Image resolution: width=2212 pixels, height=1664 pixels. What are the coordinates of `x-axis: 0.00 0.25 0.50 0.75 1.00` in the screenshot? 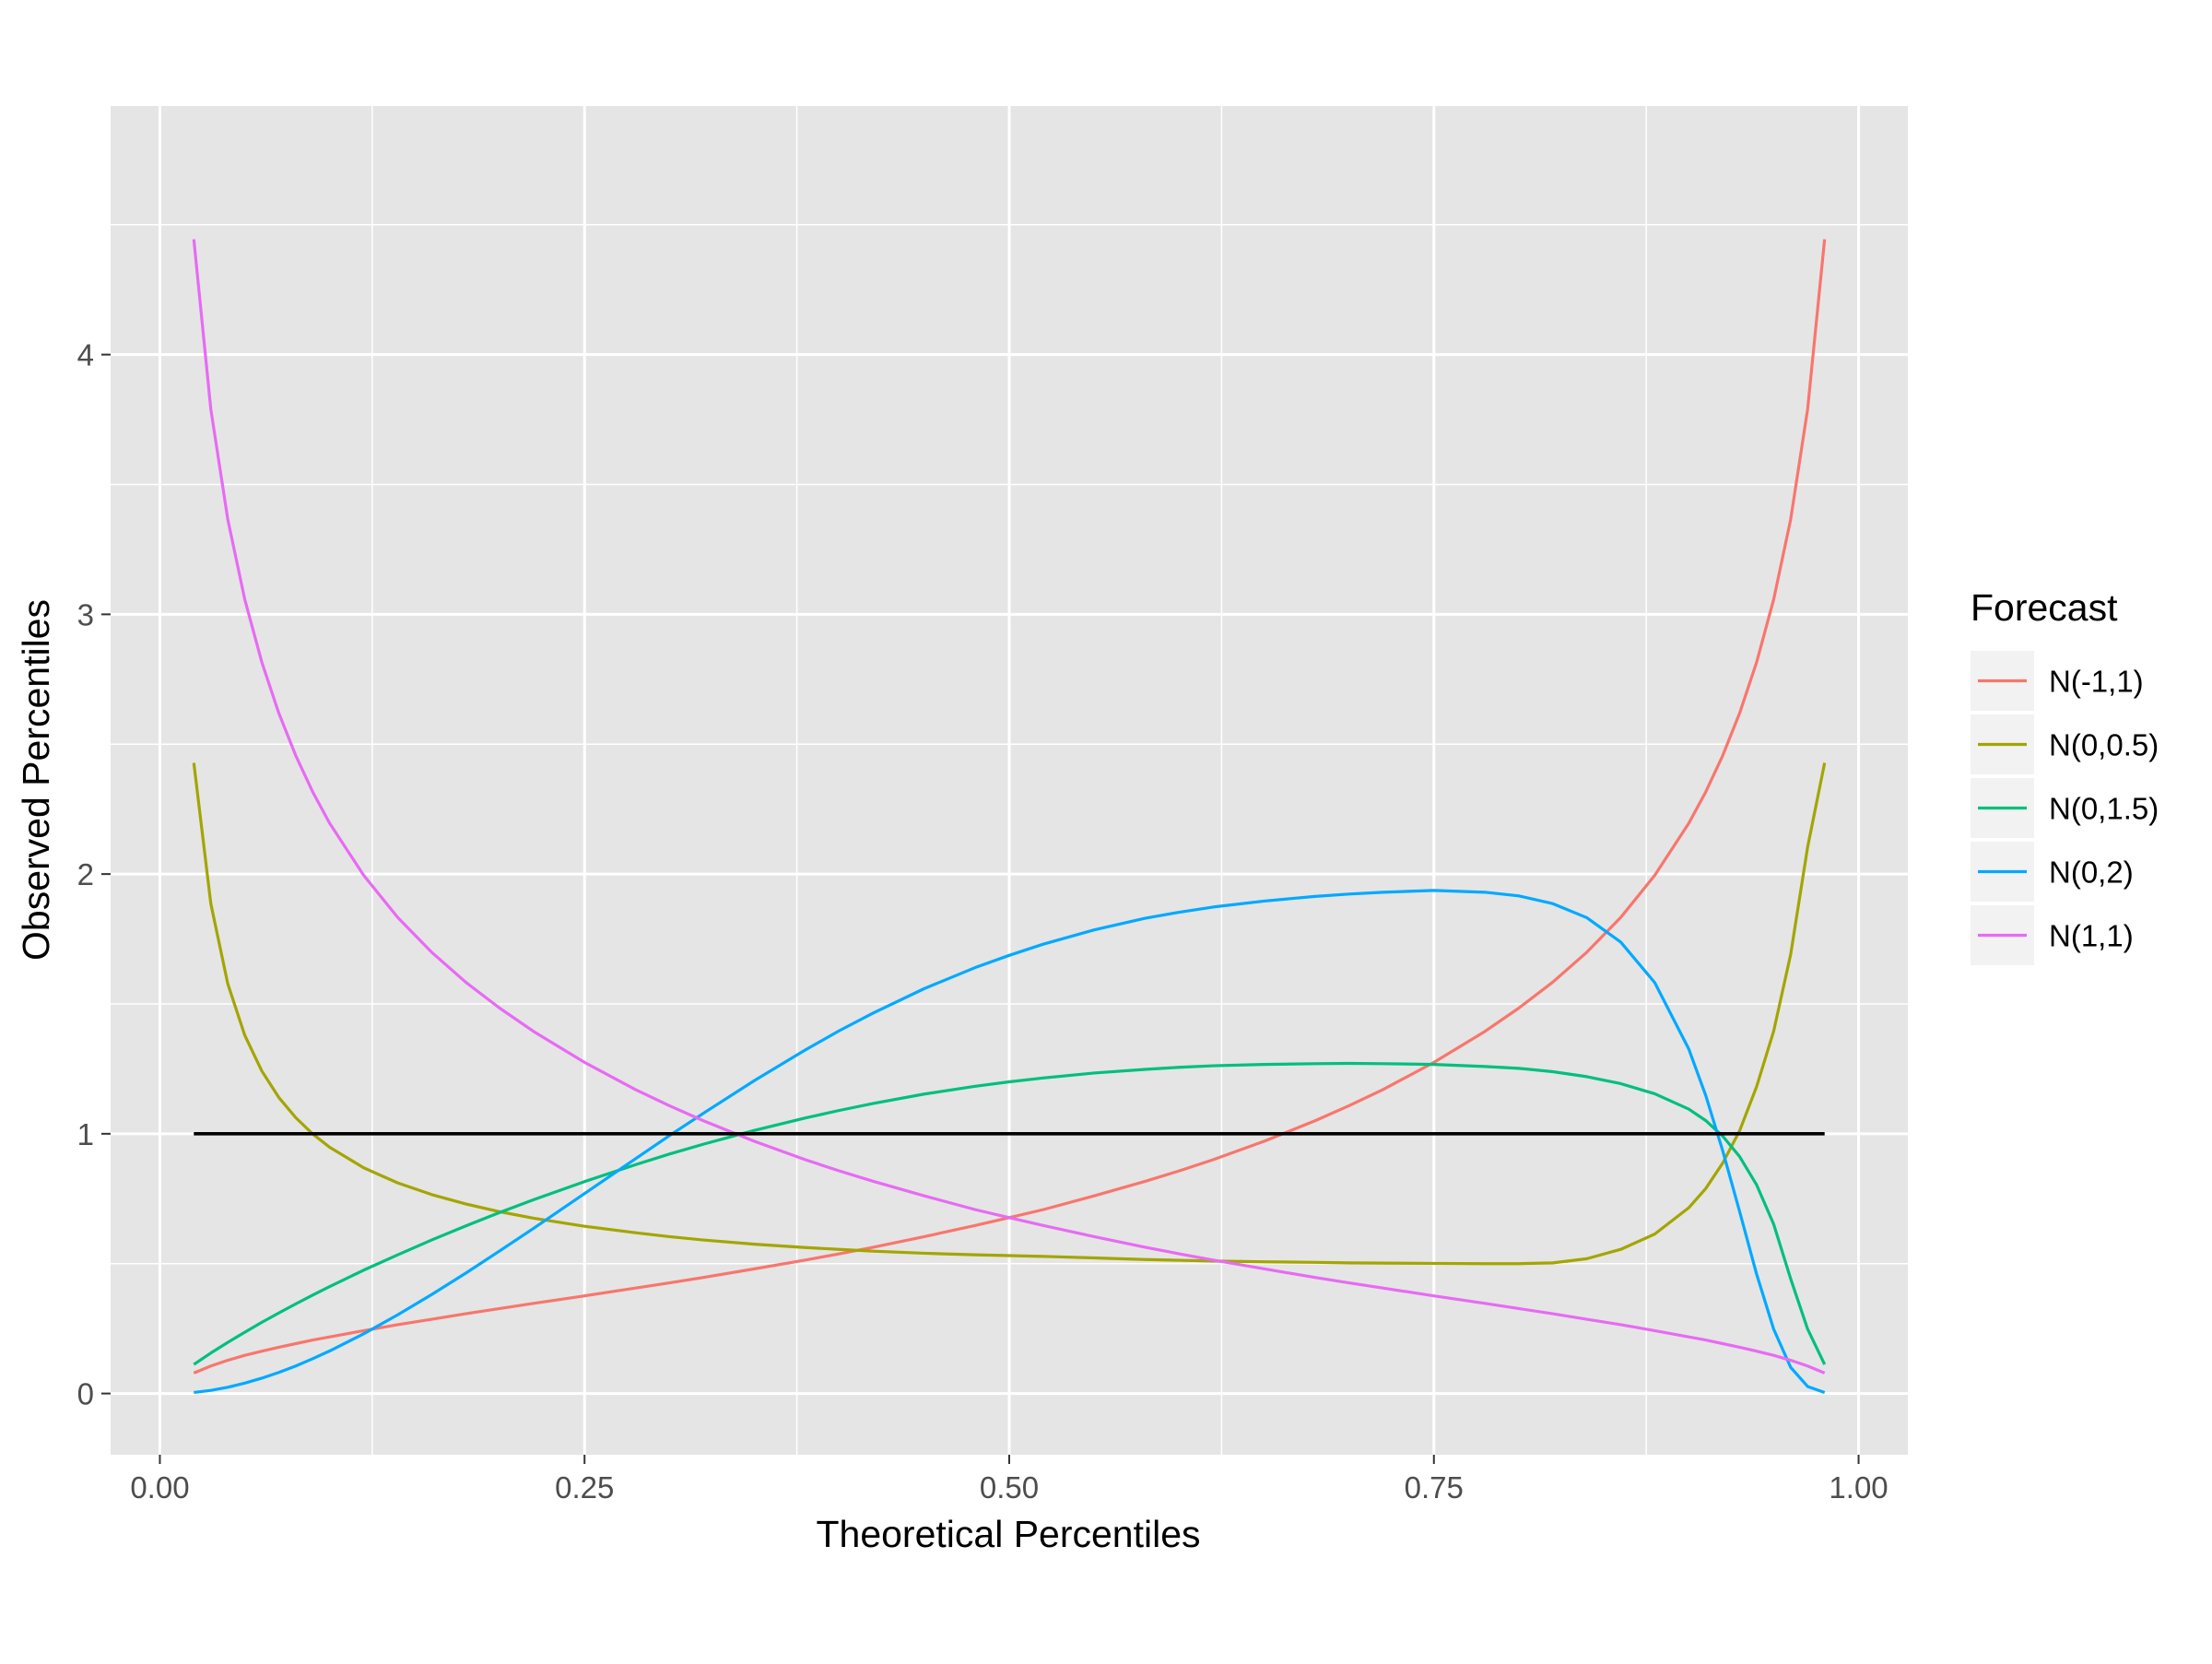 It's located at (1009, 1480).